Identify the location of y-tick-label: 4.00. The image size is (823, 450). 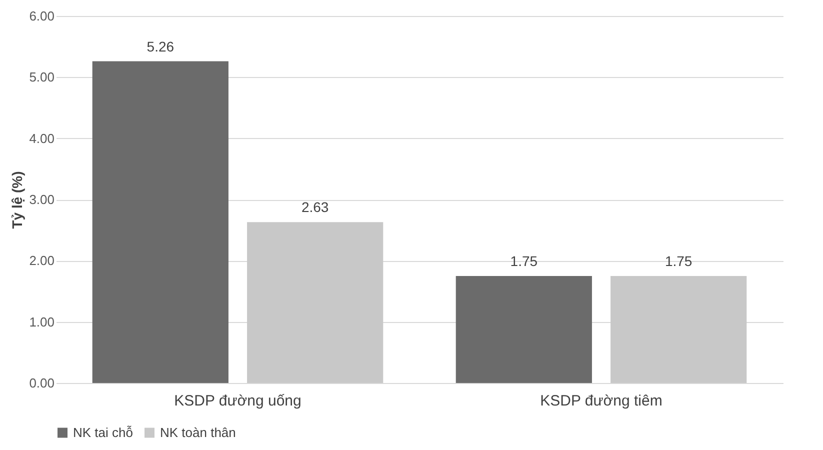
(41, 138).